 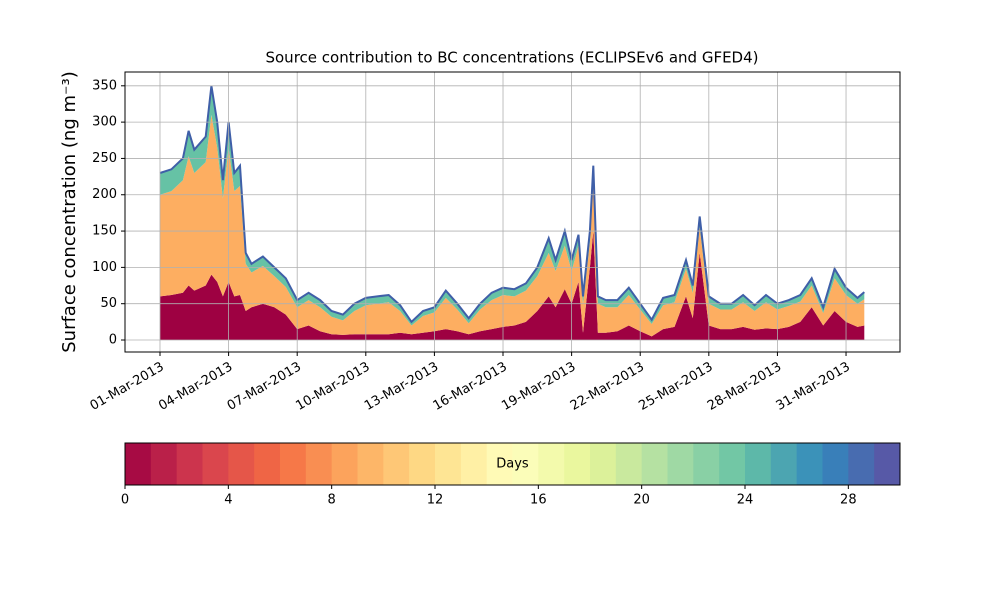 What do you see at coordinates (104, 231) in the screenshot?
I see `y-tick-label: 150` at bounding box center [104, 231].